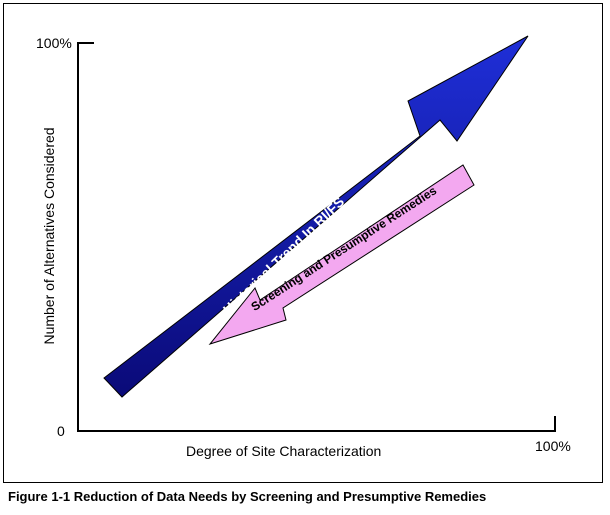 The width and height of the screenshot is (610, 515). I want to click on y-axis-label: Number of Alternatives Considered, so click(49, 235).